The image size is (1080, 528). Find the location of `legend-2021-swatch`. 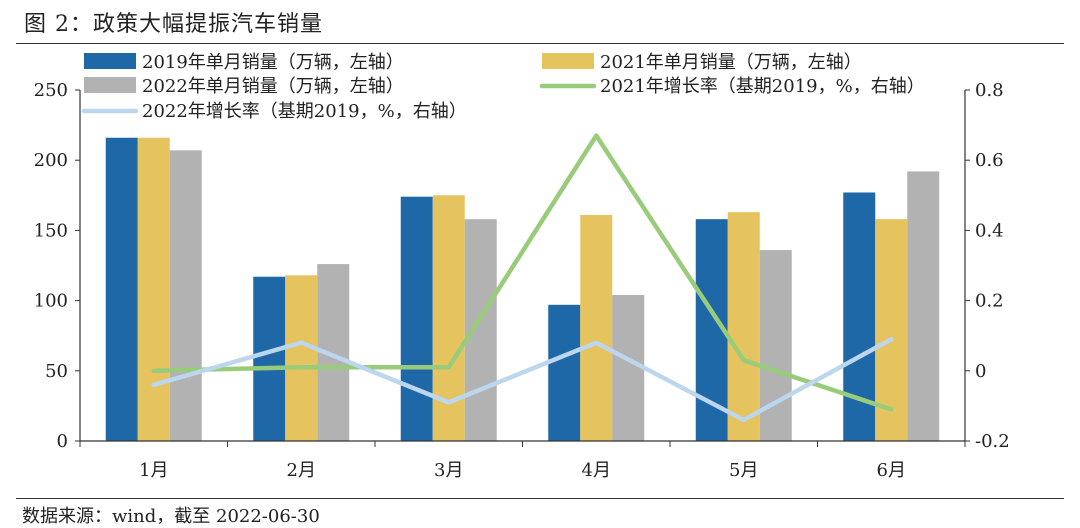

legend-2021-swatch is located at coordinates (568, 61).